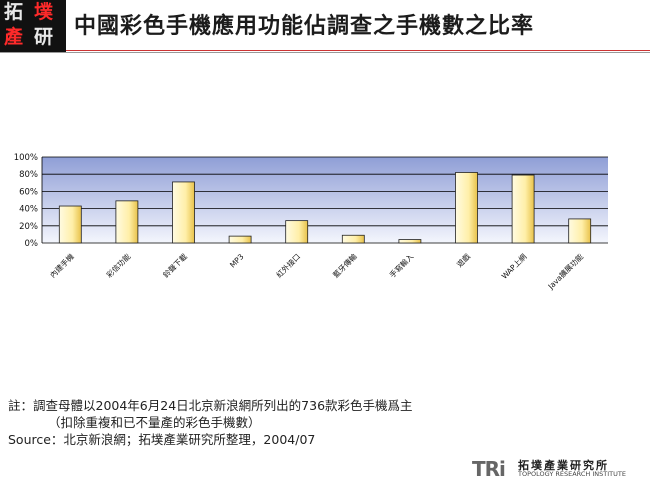 Image resolution: width=650 pixels, height=485 pixels. Describe the element at coordinates (565, 271) in the screenshot. I see `x-tick-label: Java擴展功能` at that location.